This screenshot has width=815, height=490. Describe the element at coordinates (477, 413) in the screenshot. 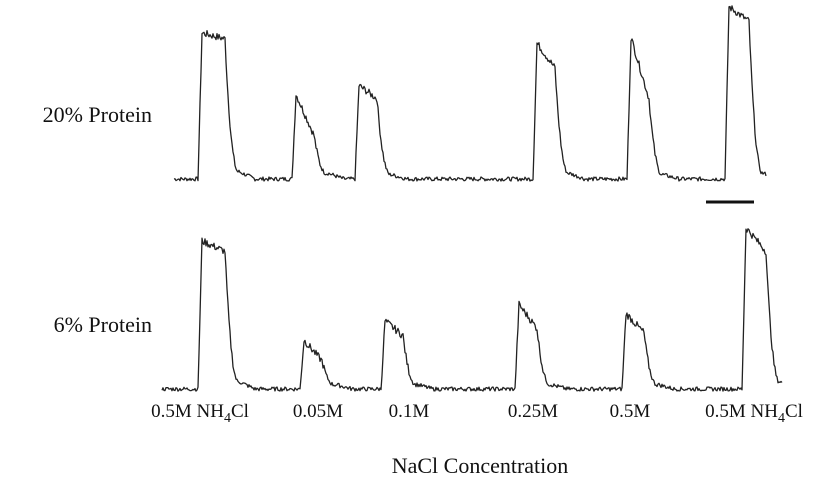

I see `tick-labels-group: 0.5M NH4Cl 0.05M 0.1M 0.25M 0.5M 0.5M NH4Cl` at that location.